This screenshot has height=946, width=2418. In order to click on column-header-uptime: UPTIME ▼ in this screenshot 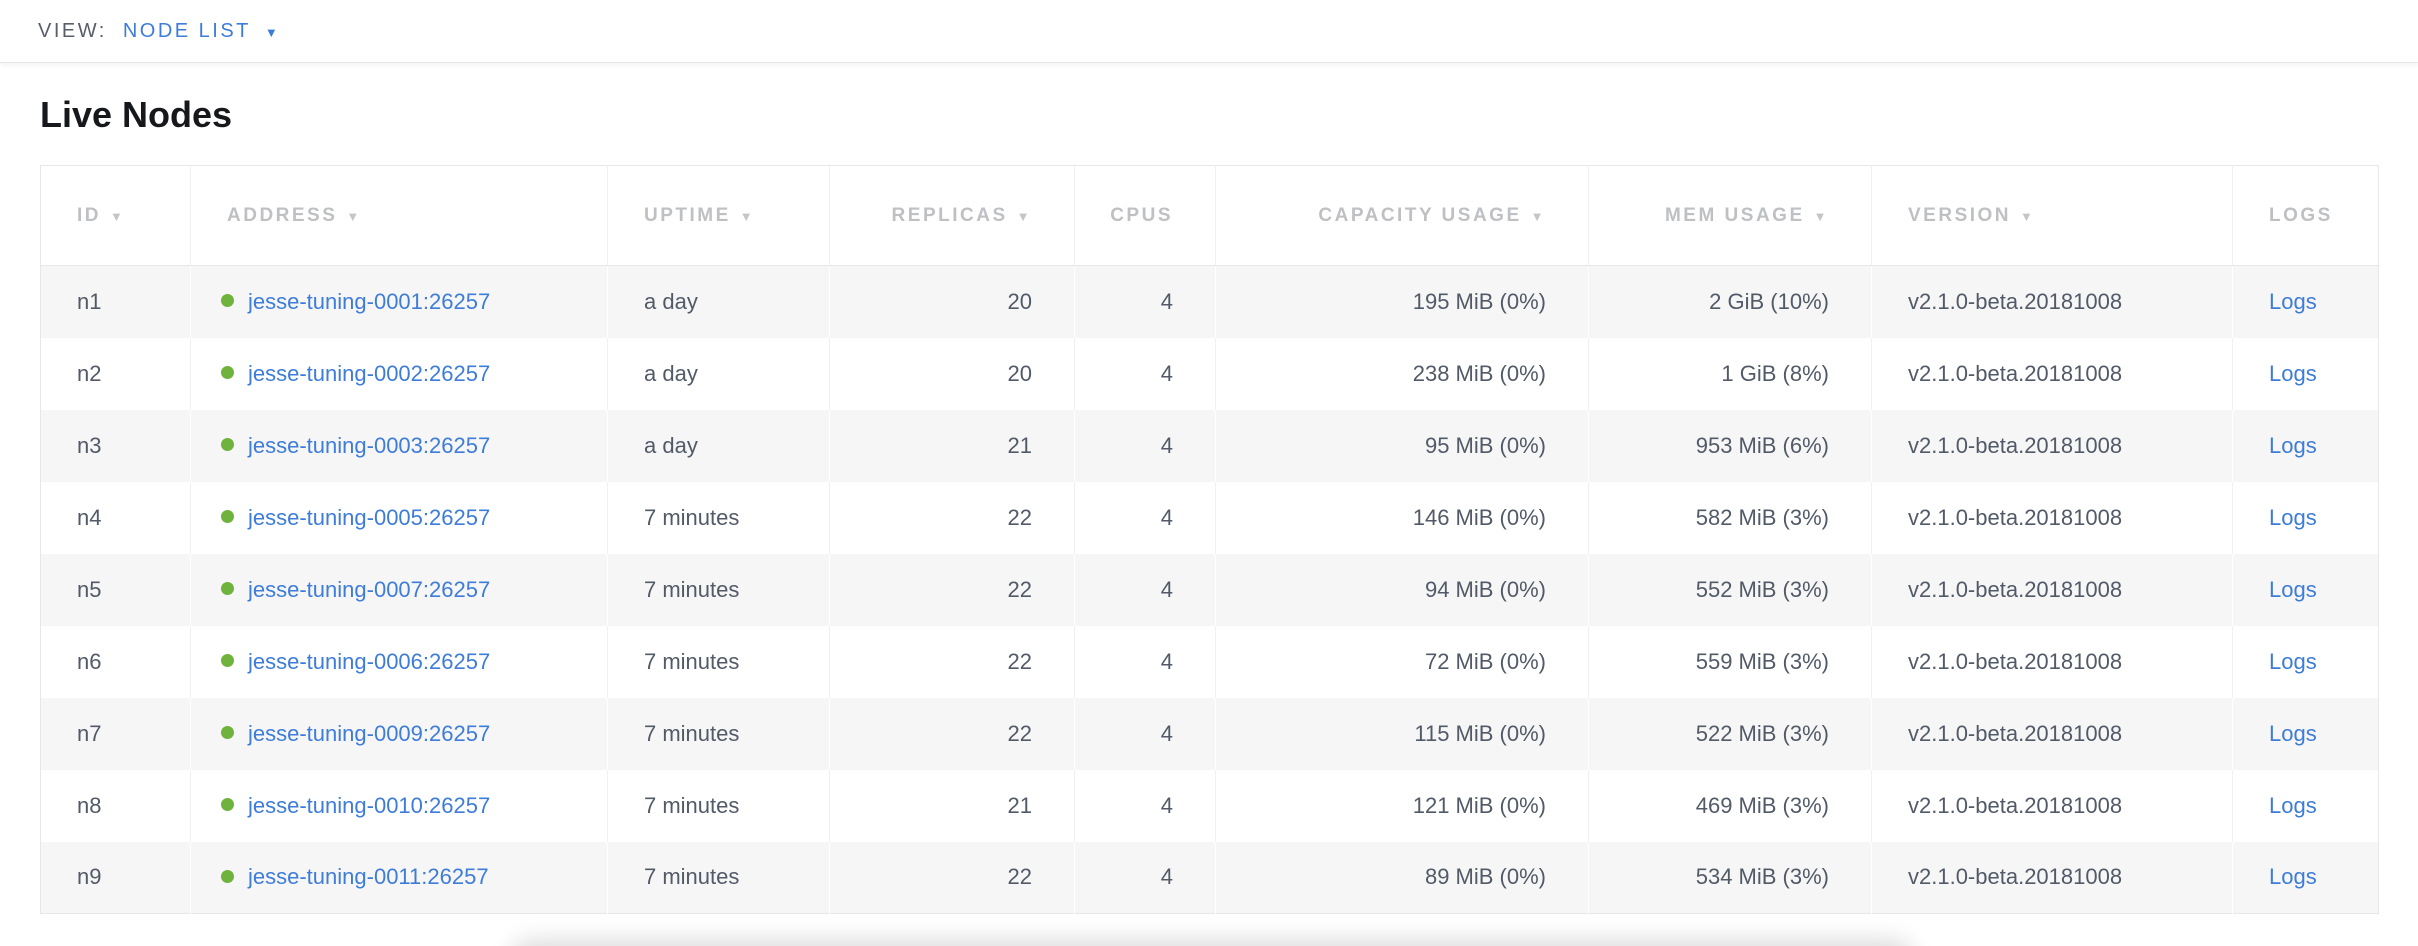, I will do `click(718, 215)`.